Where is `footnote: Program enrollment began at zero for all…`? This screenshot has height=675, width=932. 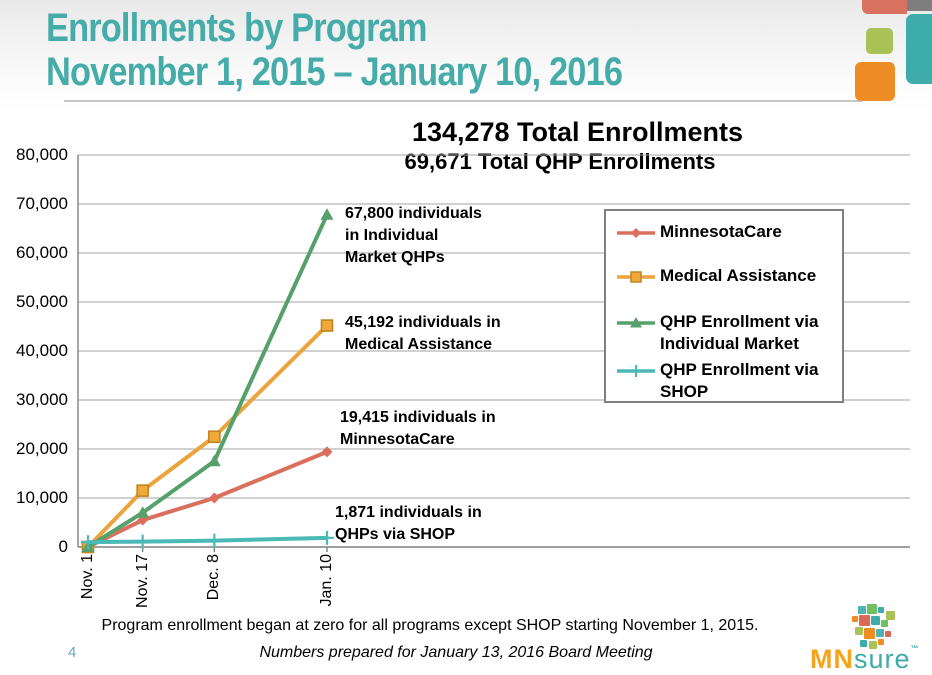 footnote: Program enrollment began at zero for all… is located at coordinates (430, 625).